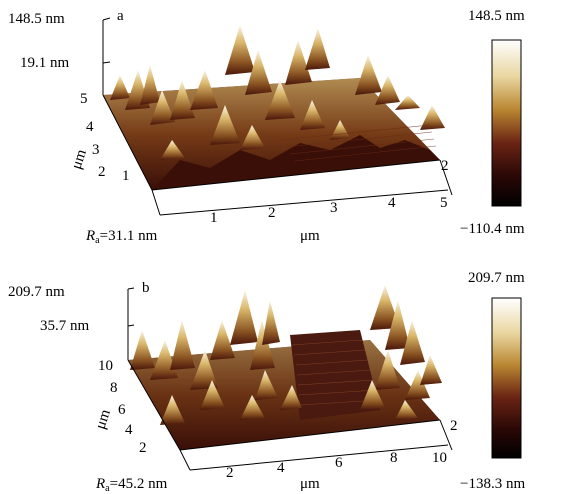 The image size is (572, 494). What do you see at coordinates (296, 175) in the screenshot?
I see `panel-a-x-axis` at bounding box center [296, 175].